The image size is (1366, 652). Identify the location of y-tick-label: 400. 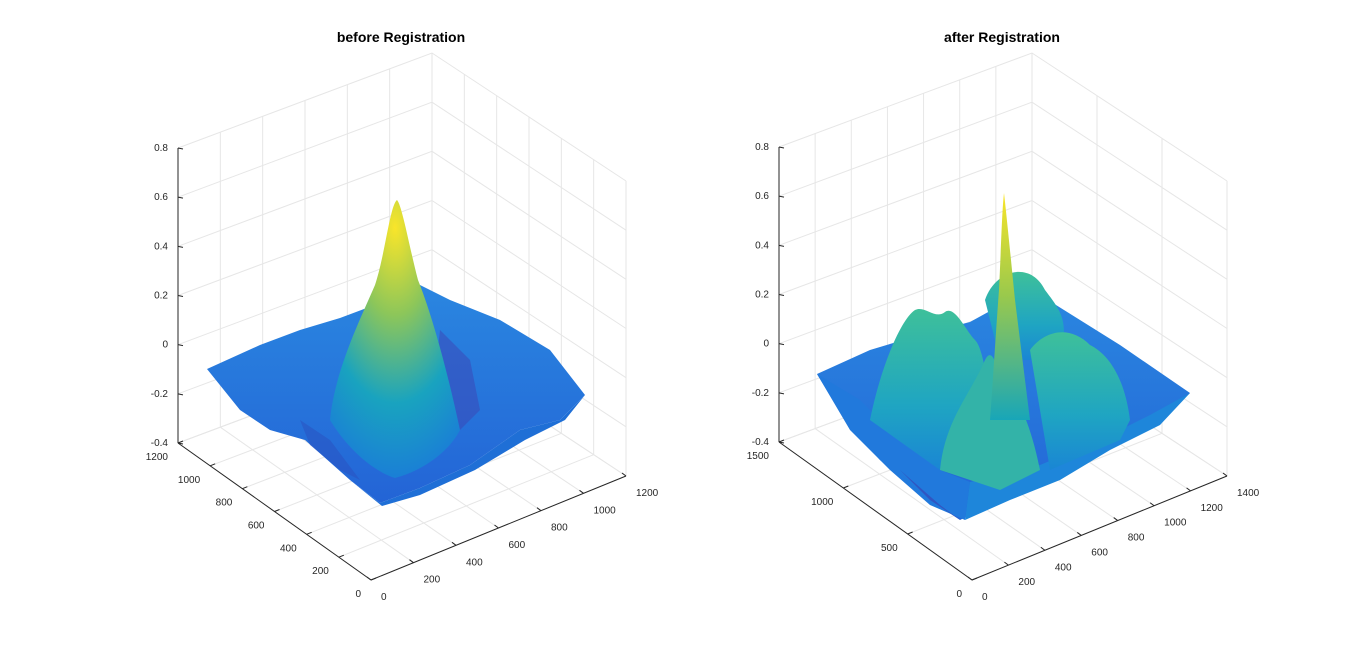
(288, 548).